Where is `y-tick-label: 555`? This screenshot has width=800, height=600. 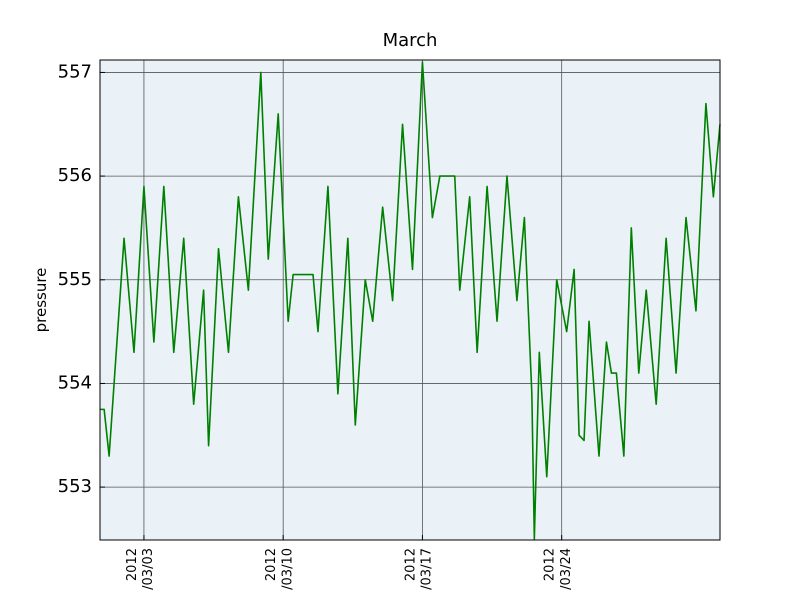
y-tick-label: 555 is located at coordinates (75, 279).